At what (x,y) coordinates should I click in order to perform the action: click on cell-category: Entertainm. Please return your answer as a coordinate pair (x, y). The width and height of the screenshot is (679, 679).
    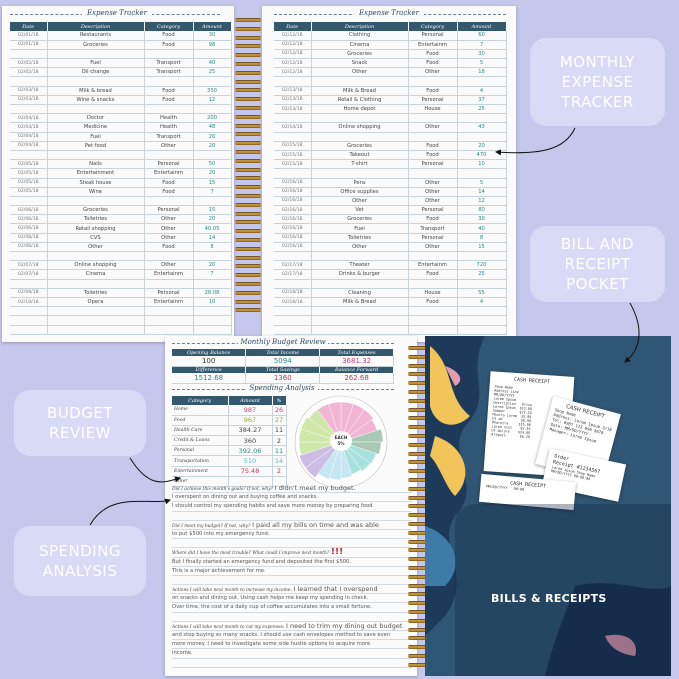
    Looking at the image, I should click on (169, 302).